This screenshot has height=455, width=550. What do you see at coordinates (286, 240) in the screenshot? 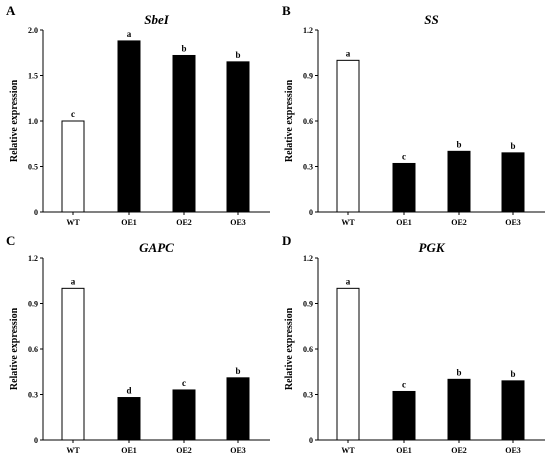
I see `panel-letter: D` at bounding box center [286, 240].